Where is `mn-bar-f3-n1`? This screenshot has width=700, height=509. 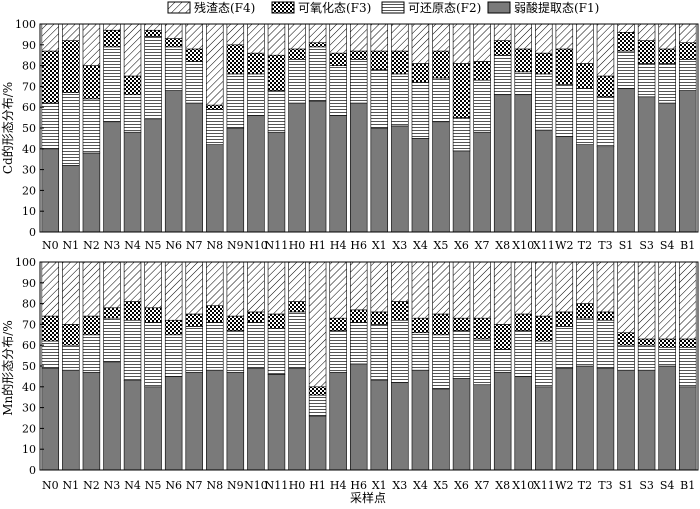 mn-bar-f3-n1 is located at coordinates (71, 335).